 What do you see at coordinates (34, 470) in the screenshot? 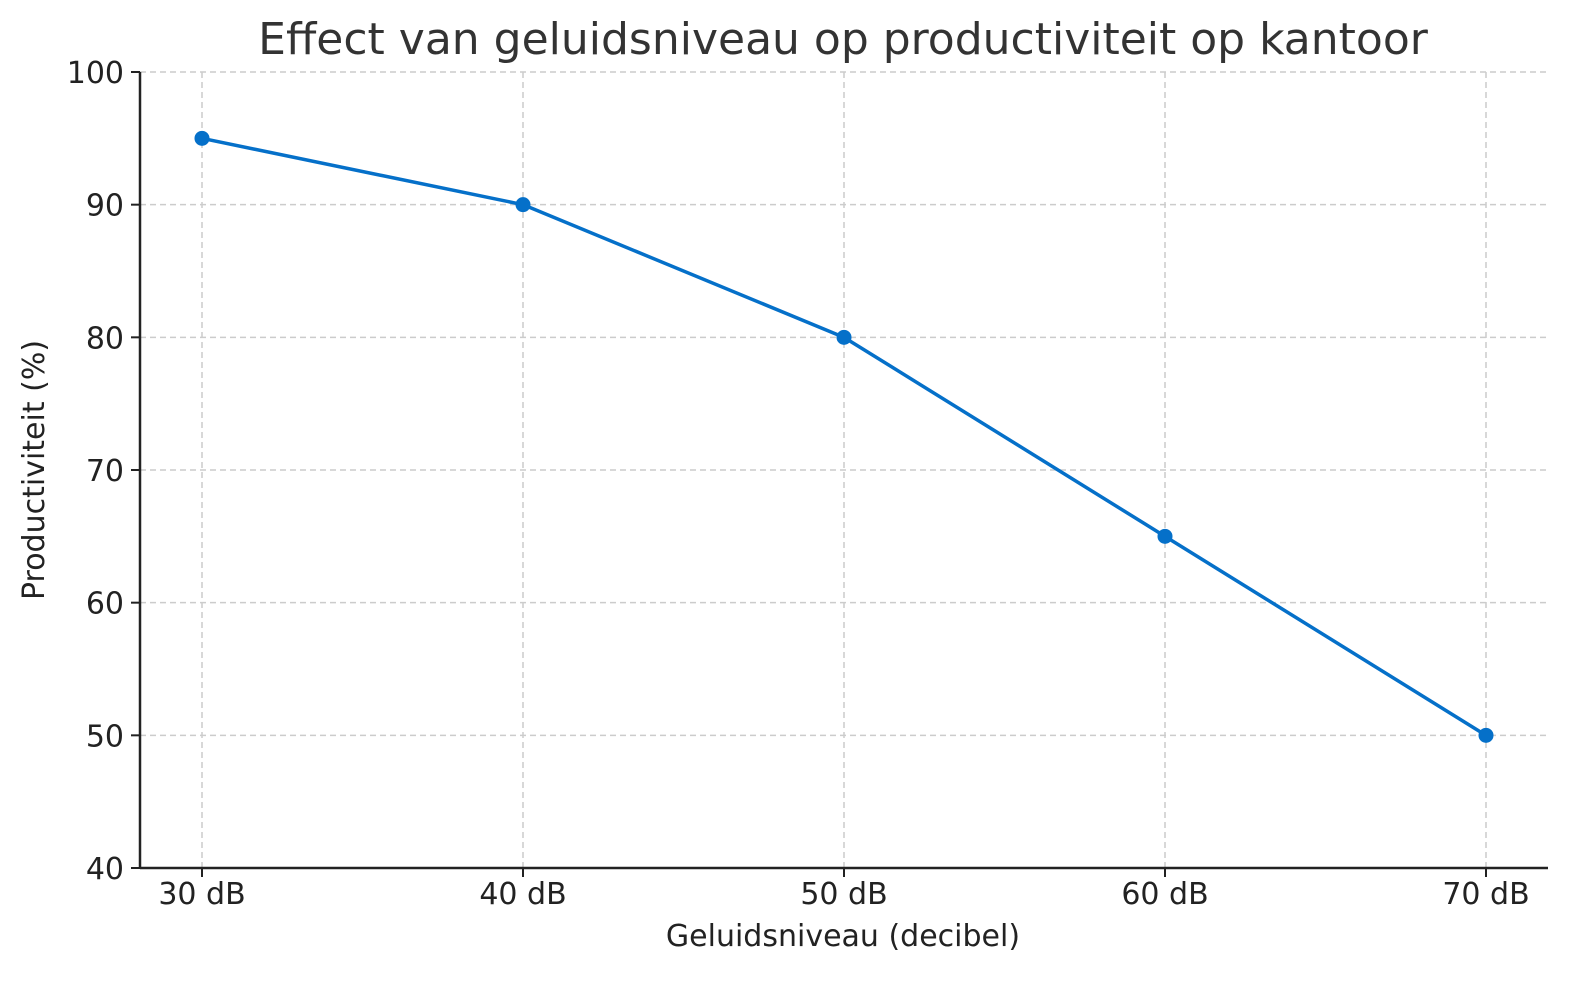
I see `y-axis-label: Productiviteit (%)` at bounding box center [34, 470].